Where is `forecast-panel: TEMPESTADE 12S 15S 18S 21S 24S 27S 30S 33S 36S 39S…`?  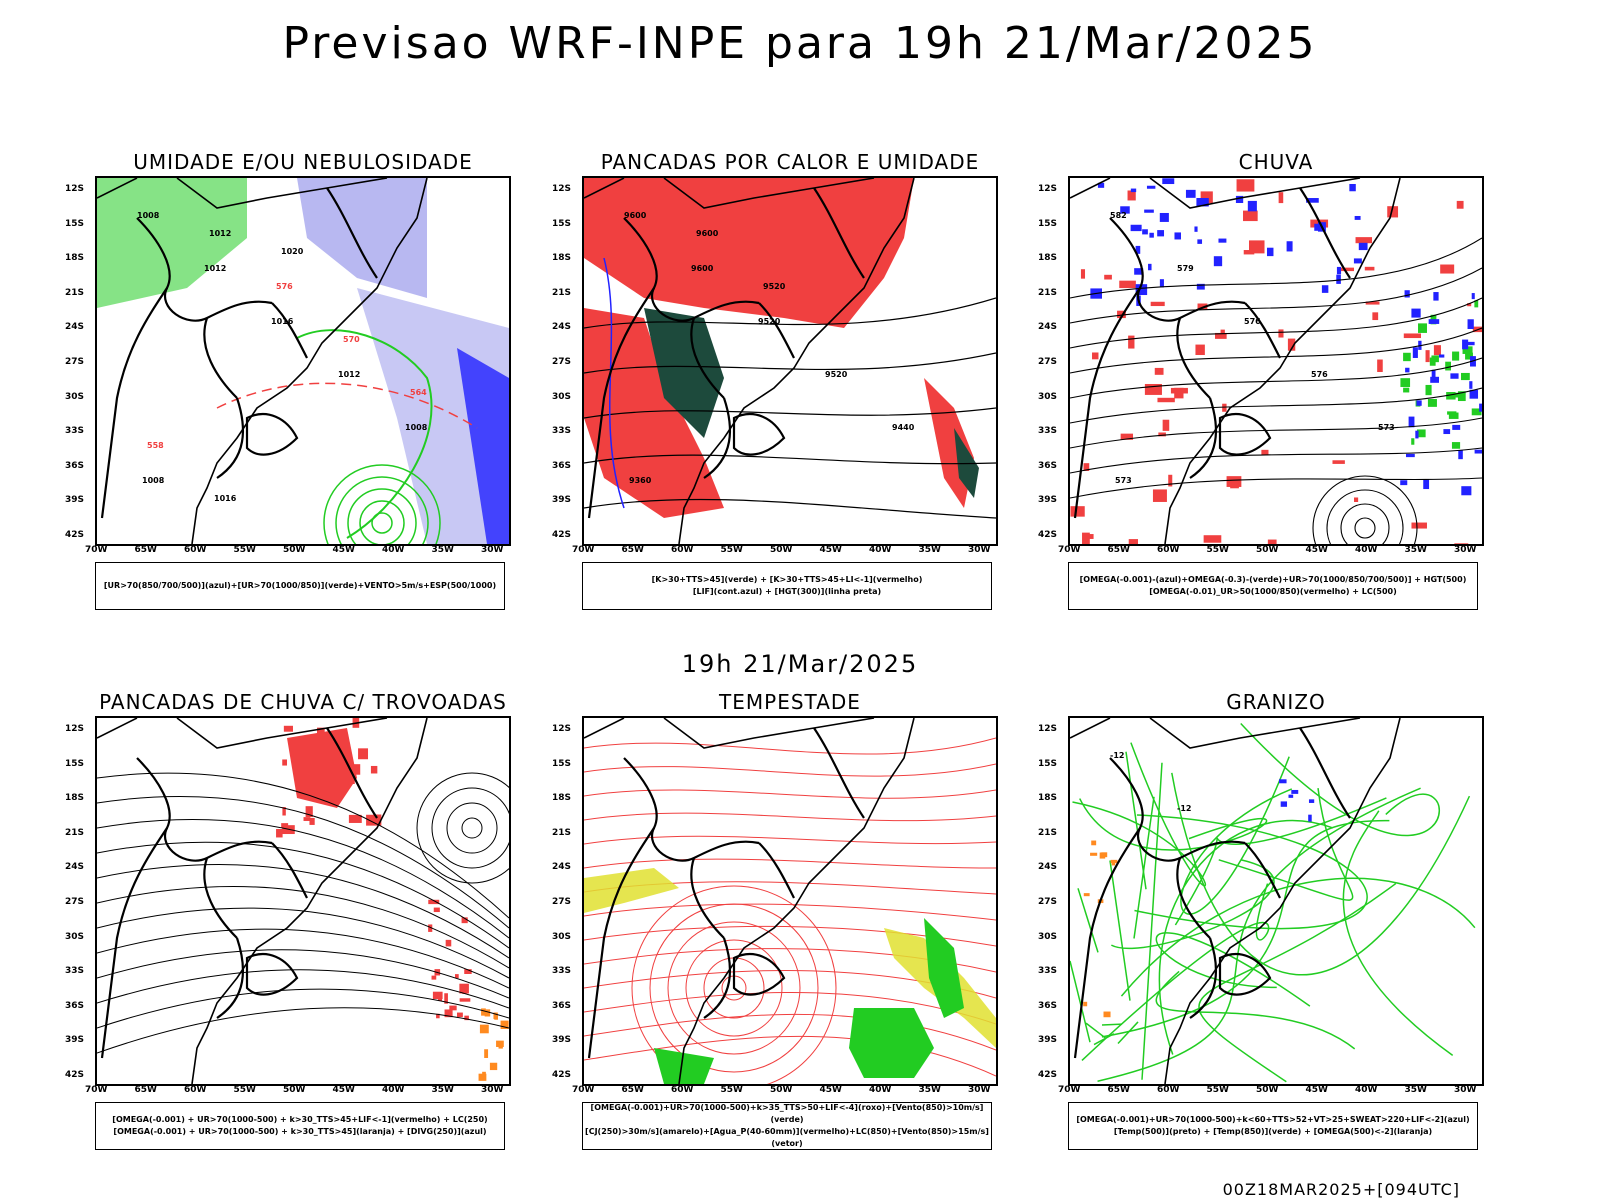
forecast-panel: TEMPESTADE 12S 15S 18S 21S 24S 27S 30S 33S 36S 39S… is located at coordinates (792, 940).